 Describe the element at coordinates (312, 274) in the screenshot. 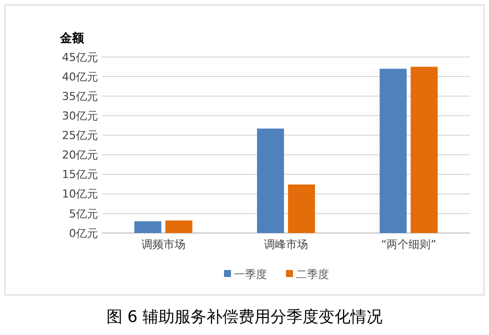

I see `legend-label: 二季度` at that location.